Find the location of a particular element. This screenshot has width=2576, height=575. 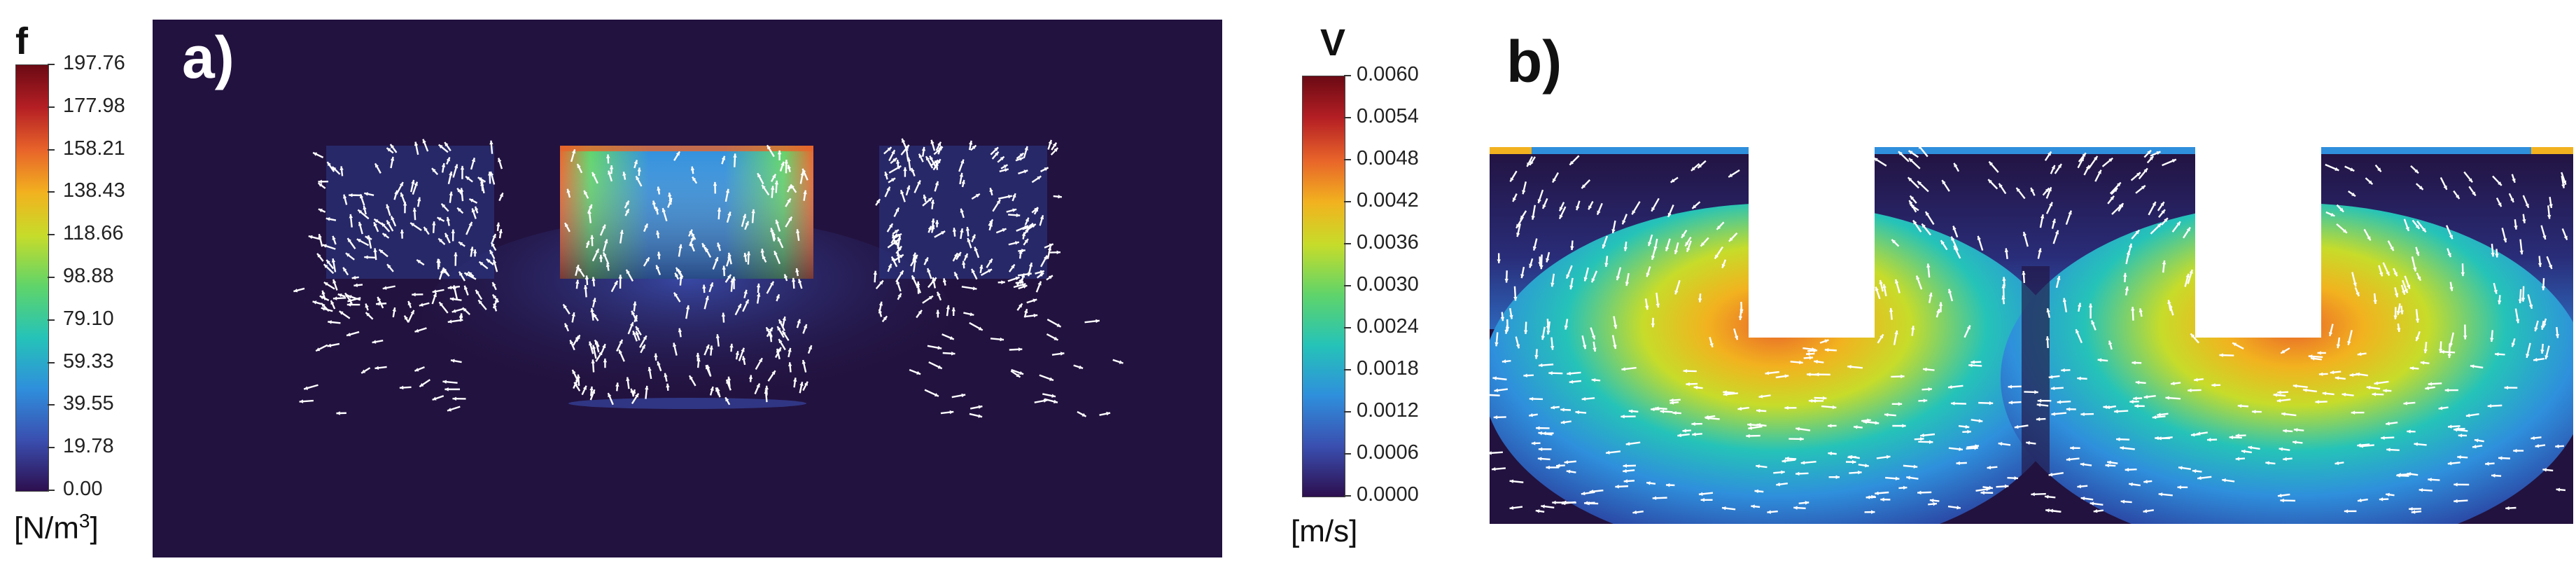

panel-b-top-boundary is located at coordinates (2031, 150).